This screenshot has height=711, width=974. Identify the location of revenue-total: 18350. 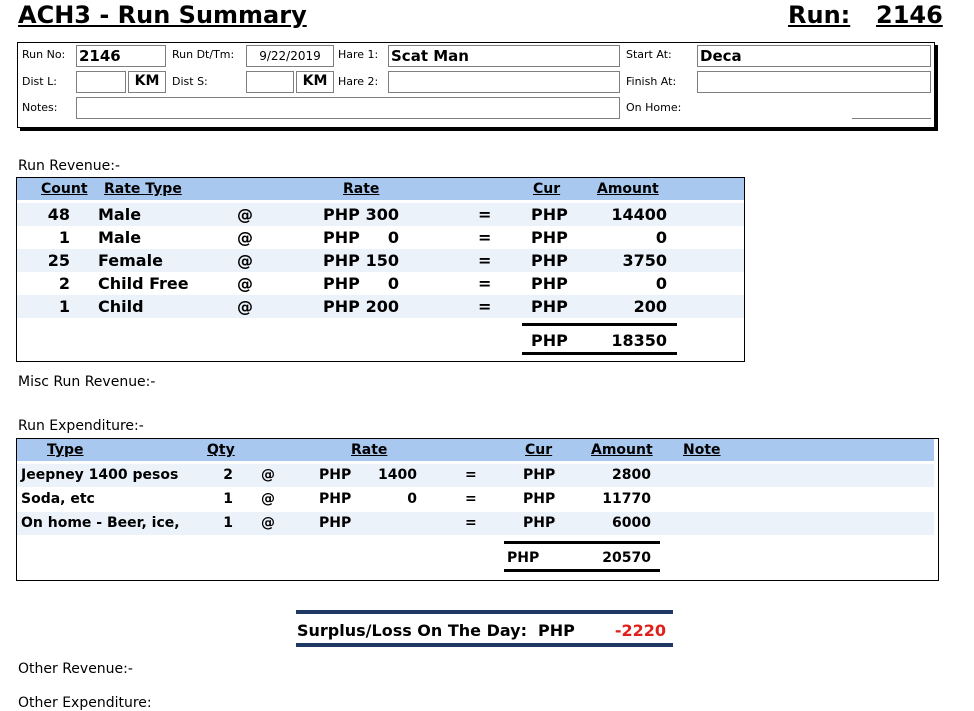
(639, 340).